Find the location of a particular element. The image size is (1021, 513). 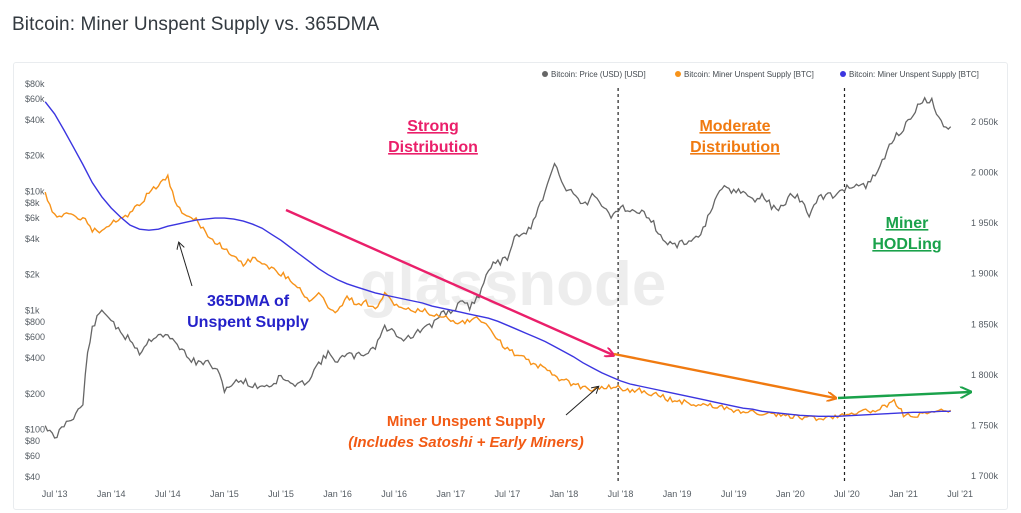

y-left-tick-7: $4k is located at coordinates (32, 239).